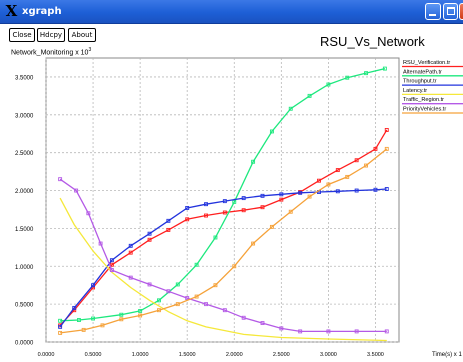 The image size is (463, 362). What do you see at coordinates (375, 355) in the screenshot?
I see `x-tick-label: 3.5000` at bounding box center [375, 355].